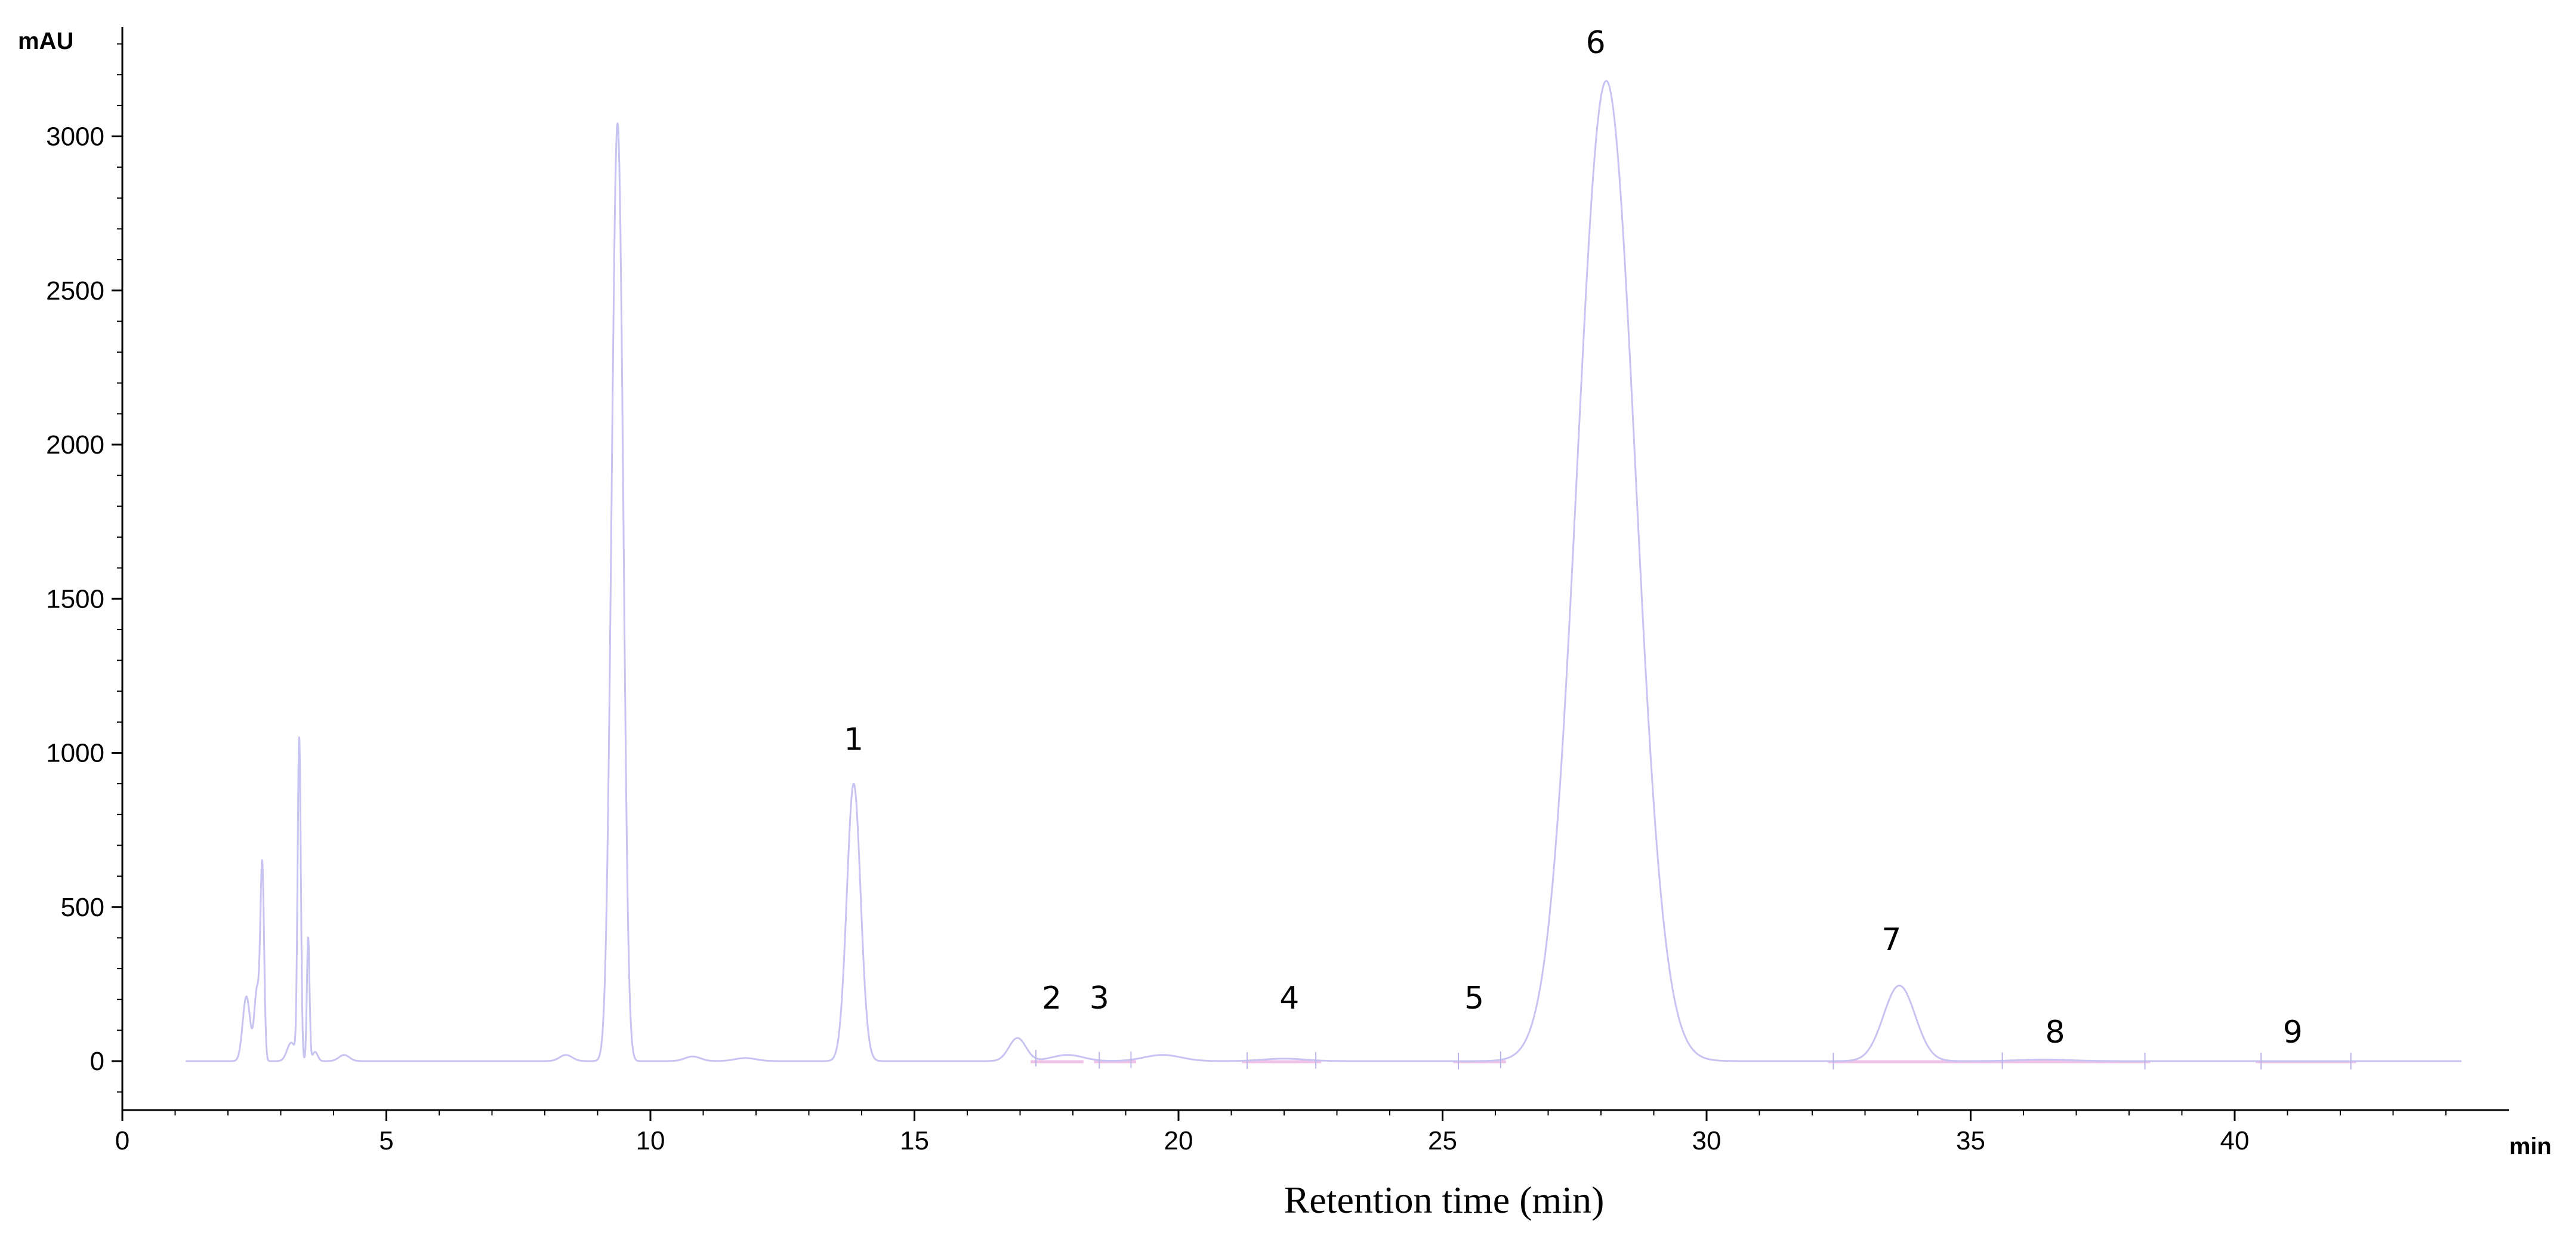  I want to click on x-tick-label: 25, so click(1442, 1140).